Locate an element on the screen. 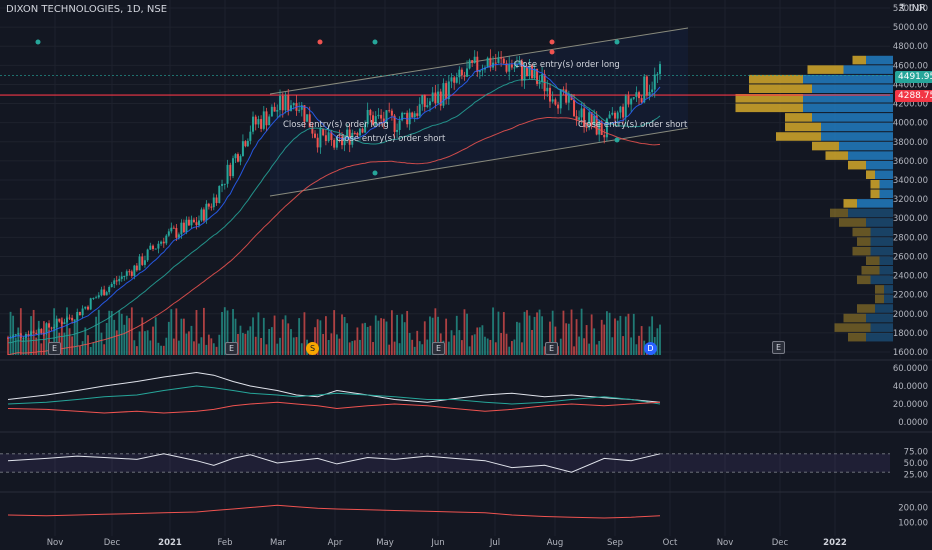 This screenshot has height=550, width=932. time-tick-label: Dec is located at coordinates (112, 543).